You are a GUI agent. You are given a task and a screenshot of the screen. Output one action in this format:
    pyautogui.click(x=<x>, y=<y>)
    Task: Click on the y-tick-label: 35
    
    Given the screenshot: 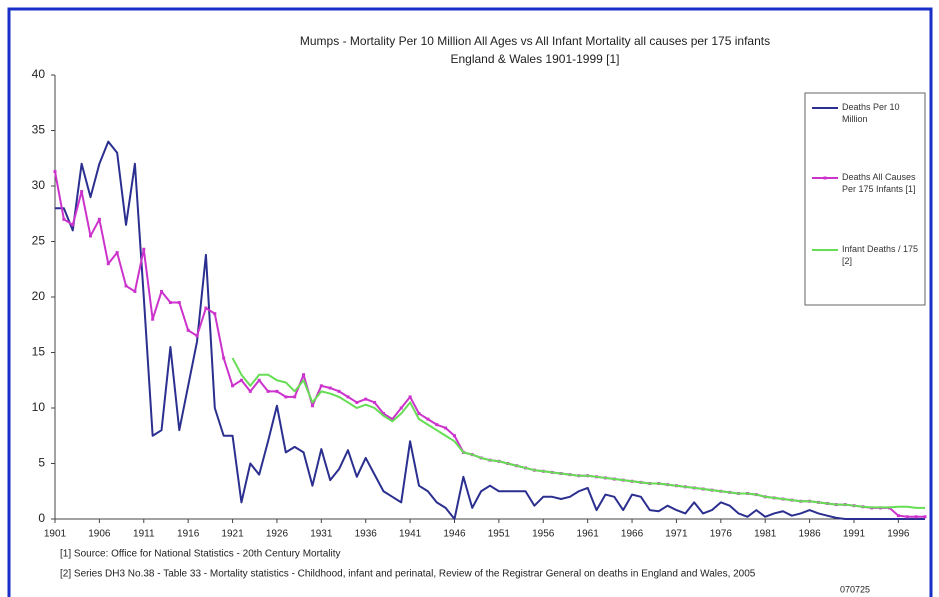 What is the action you would take?
    pyautogui.click(x=39, y=130)
    